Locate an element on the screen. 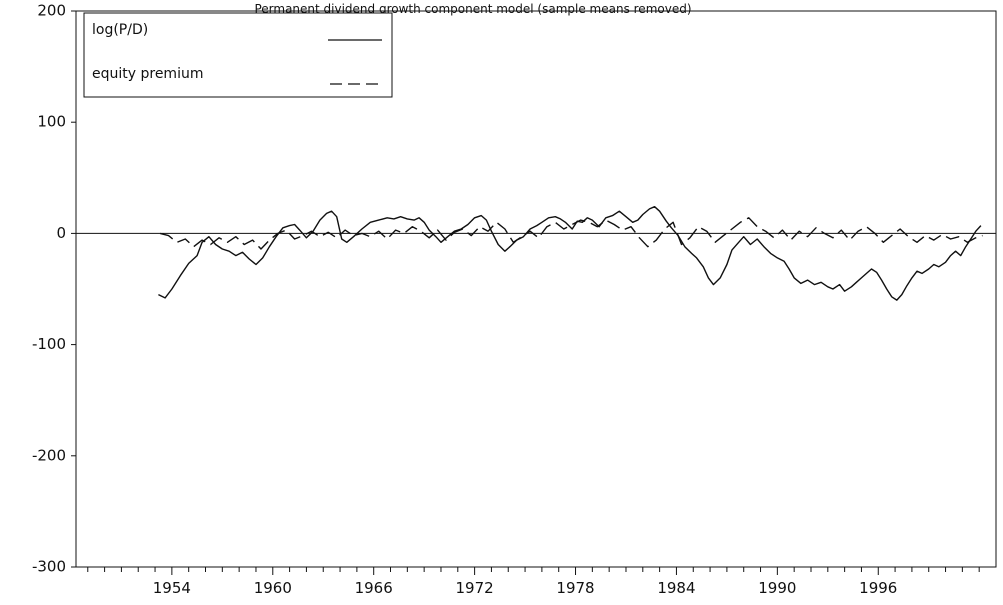 This screenshot has height=605, width=1003. series-line-log-pd is located at coordinates (570, 253).